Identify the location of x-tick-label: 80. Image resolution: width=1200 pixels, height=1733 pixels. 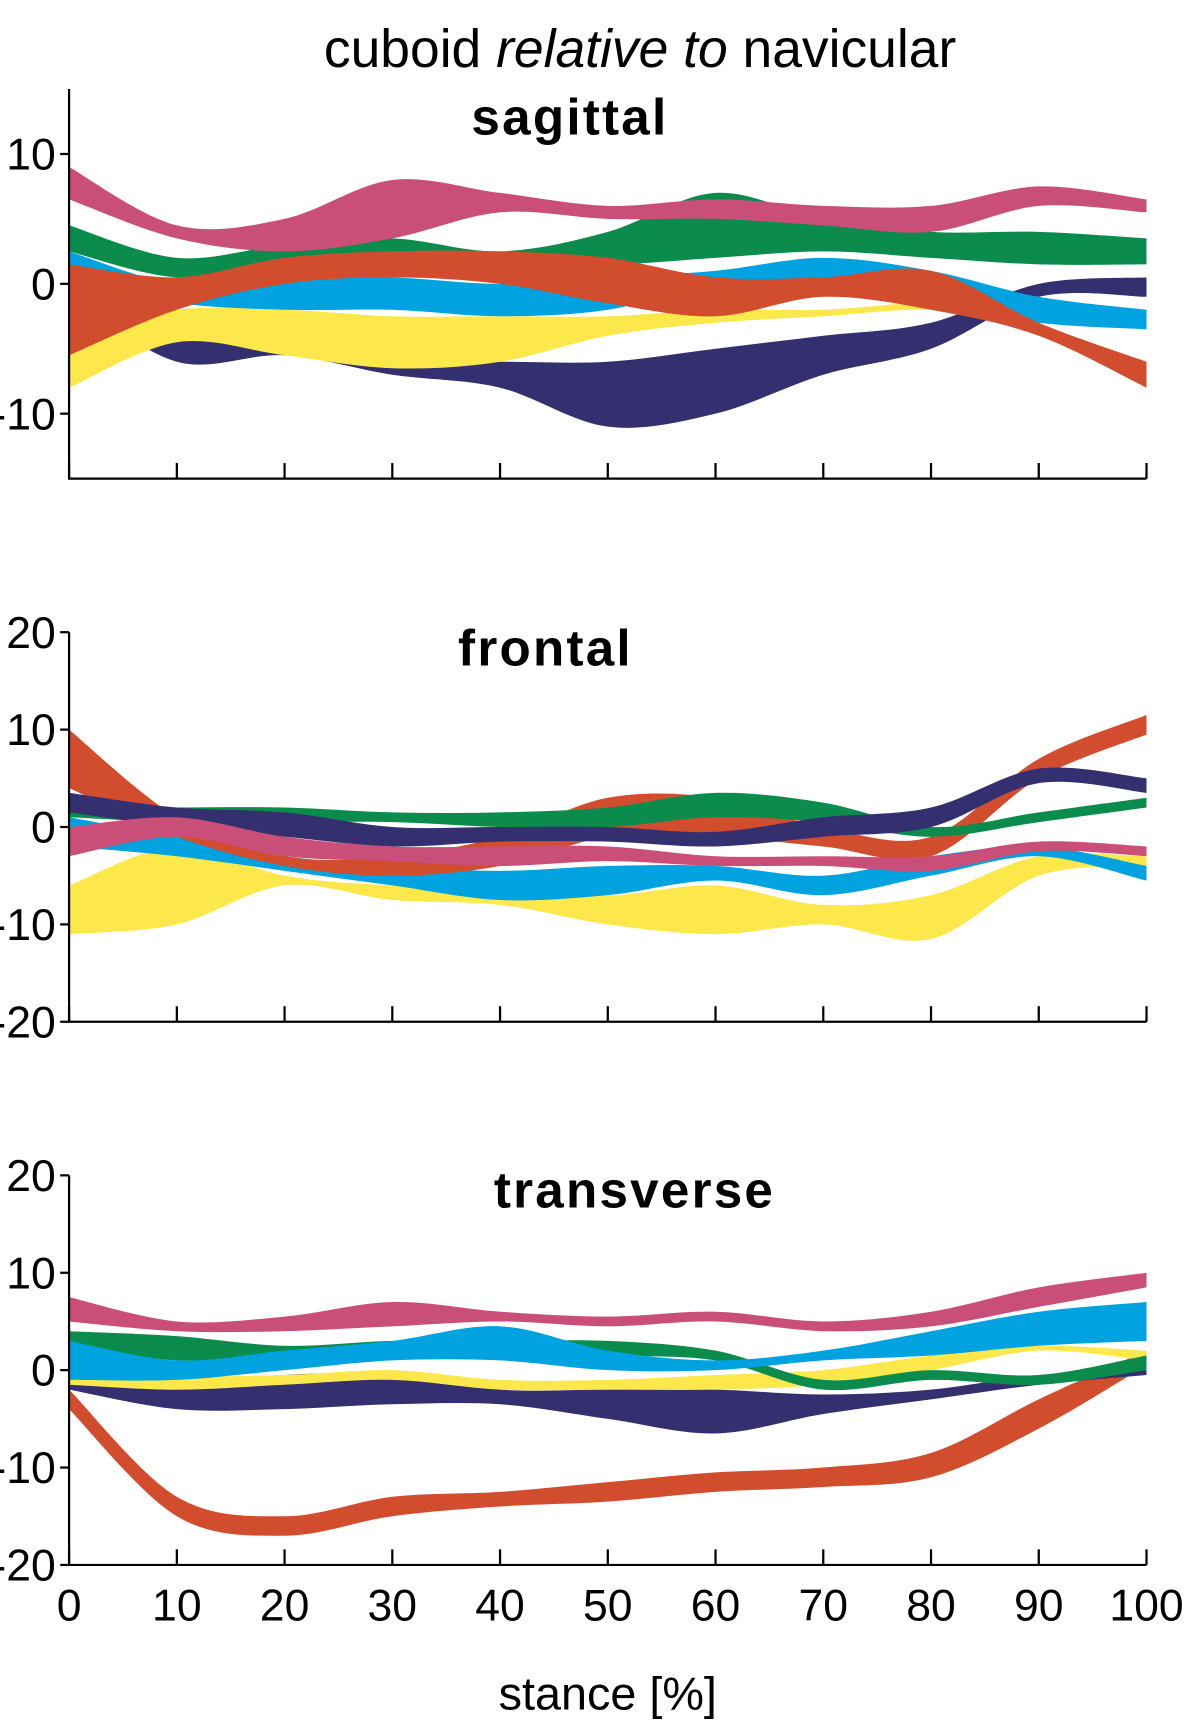
(931, 1606).